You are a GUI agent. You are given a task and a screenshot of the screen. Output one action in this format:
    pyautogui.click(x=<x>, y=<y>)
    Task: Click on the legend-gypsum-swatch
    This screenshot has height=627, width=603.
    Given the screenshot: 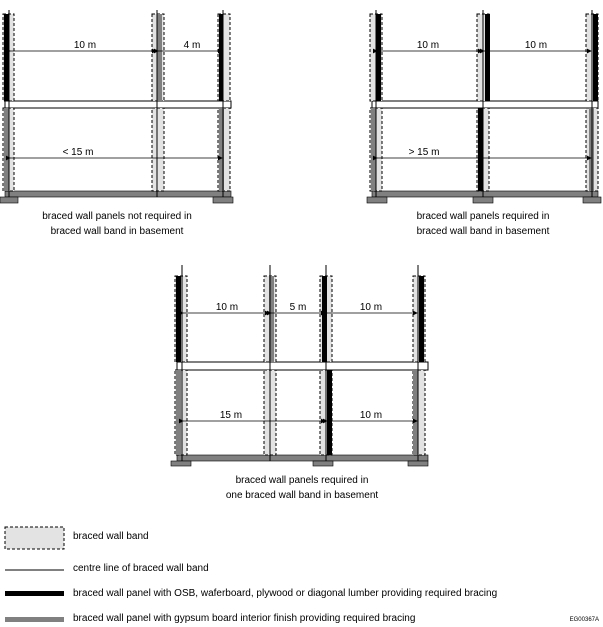 What is the action you would take?
    pyautogui.click(x=34, y=619)
    